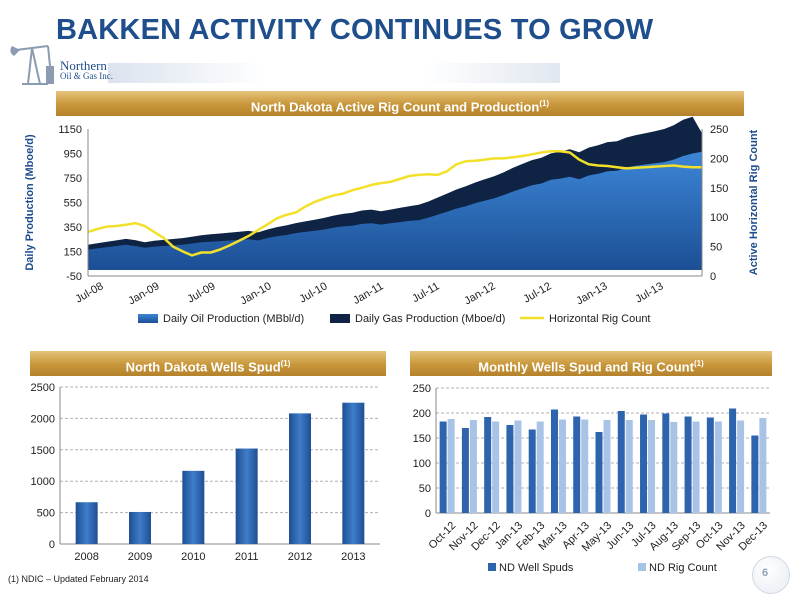 The image size is (800, 600). I want to click on chart1-y-tick-label: -50, so click(74, 277).